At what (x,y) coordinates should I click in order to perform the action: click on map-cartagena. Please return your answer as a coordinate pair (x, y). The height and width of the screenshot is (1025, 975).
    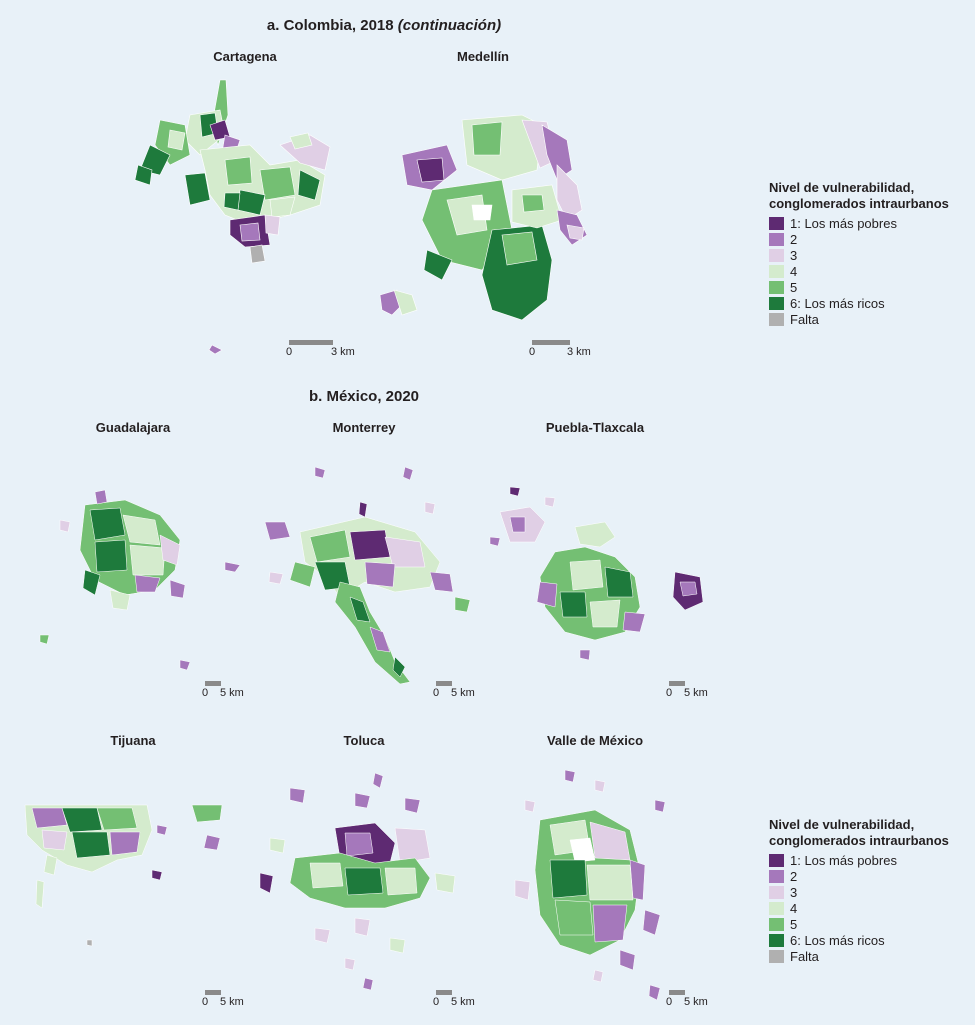
    Looking at the image, I should click on (232, 217).